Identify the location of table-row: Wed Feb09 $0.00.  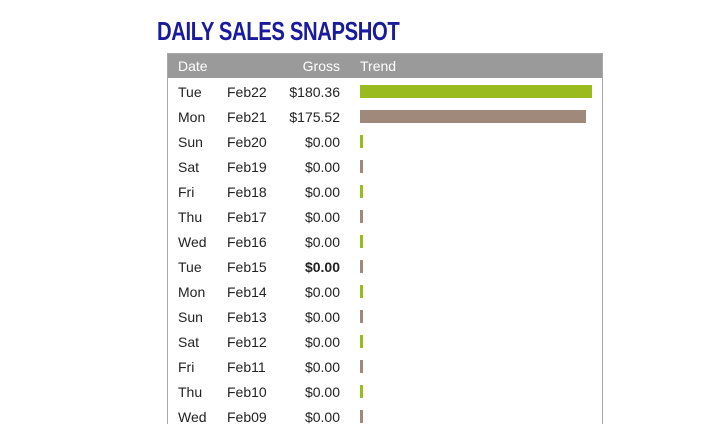
(385, 414).